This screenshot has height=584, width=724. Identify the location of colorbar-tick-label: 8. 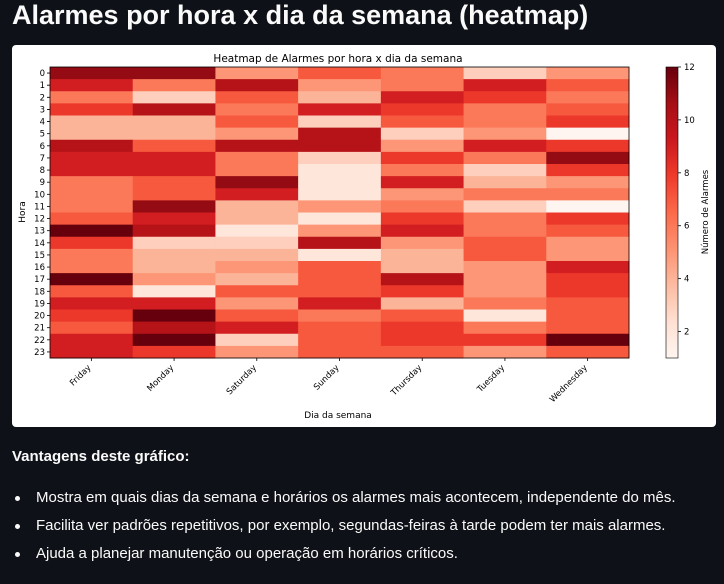
(686, 174).